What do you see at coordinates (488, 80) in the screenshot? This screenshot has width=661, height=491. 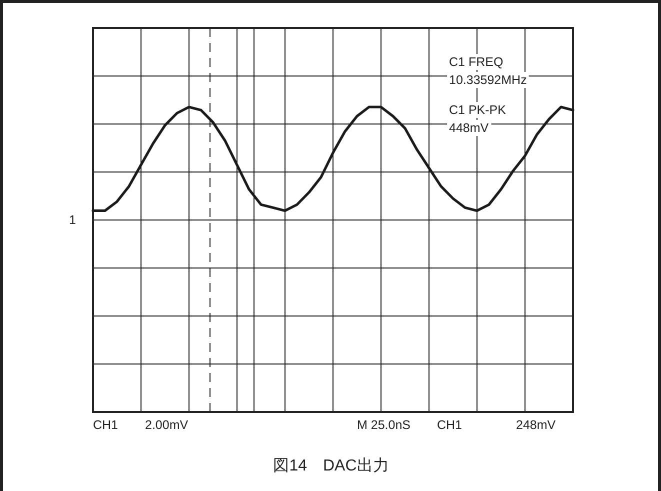 I see `annotation: 10.33592MHz` at bounding box center [488, 80].